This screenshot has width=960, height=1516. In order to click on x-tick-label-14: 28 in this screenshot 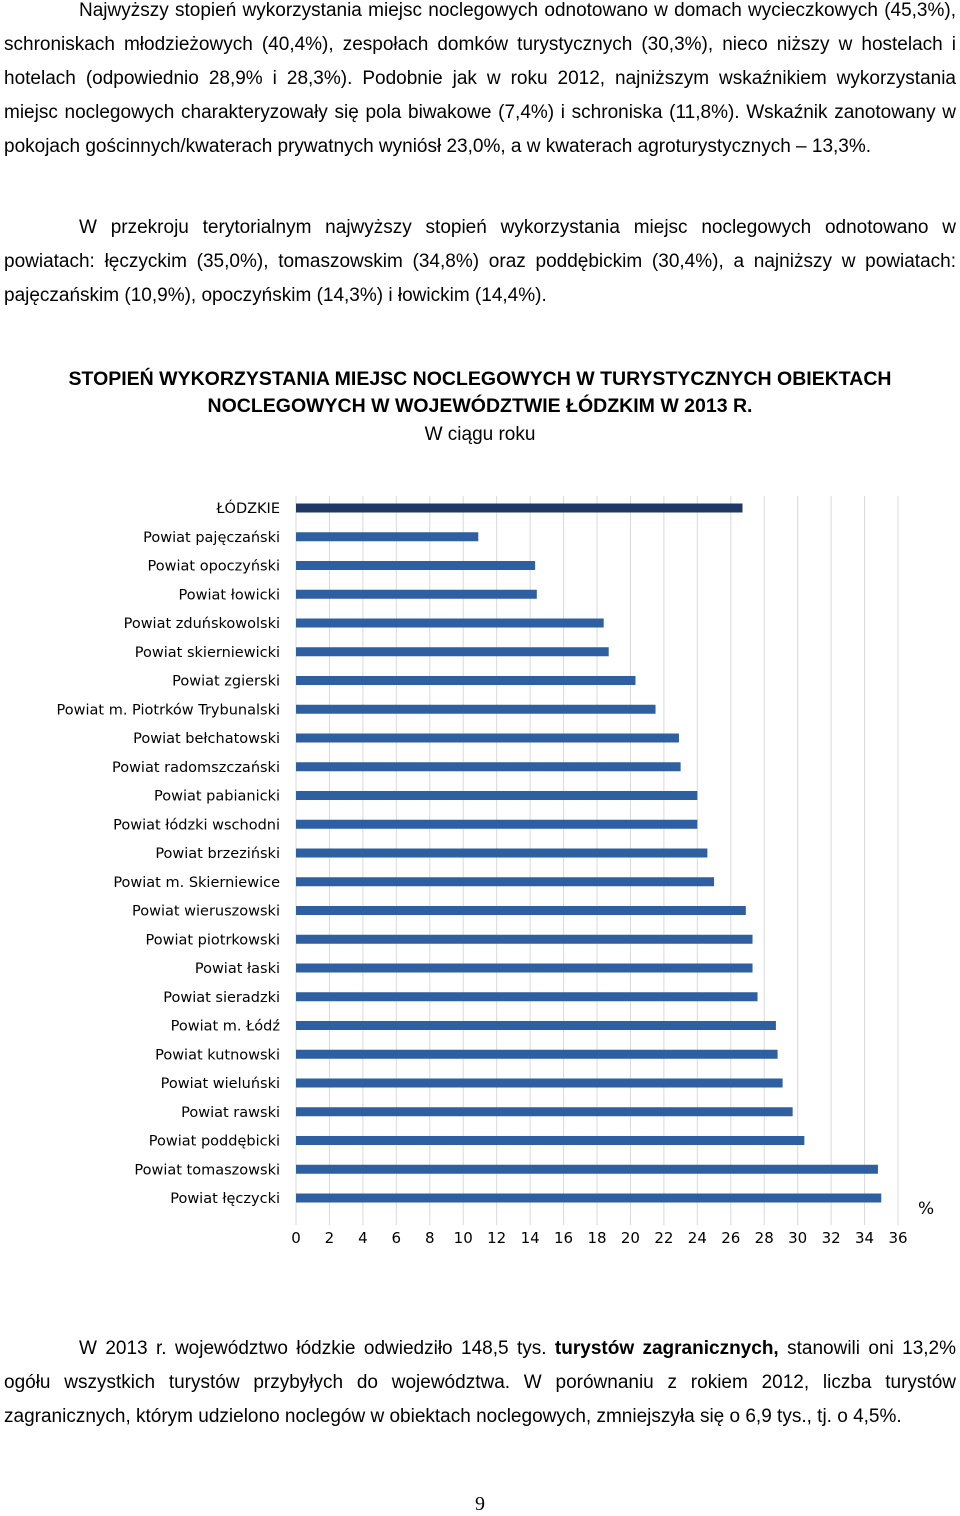, I will do `click(764, 1238)`.